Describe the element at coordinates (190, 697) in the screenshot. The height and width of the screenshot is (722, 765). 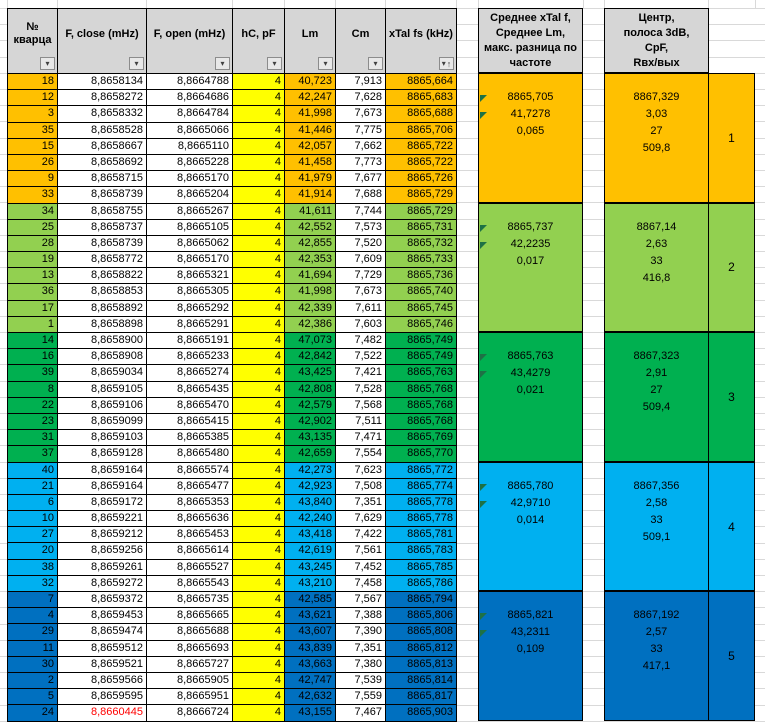
I see `cell-f_open: 8,8665951` at that location.